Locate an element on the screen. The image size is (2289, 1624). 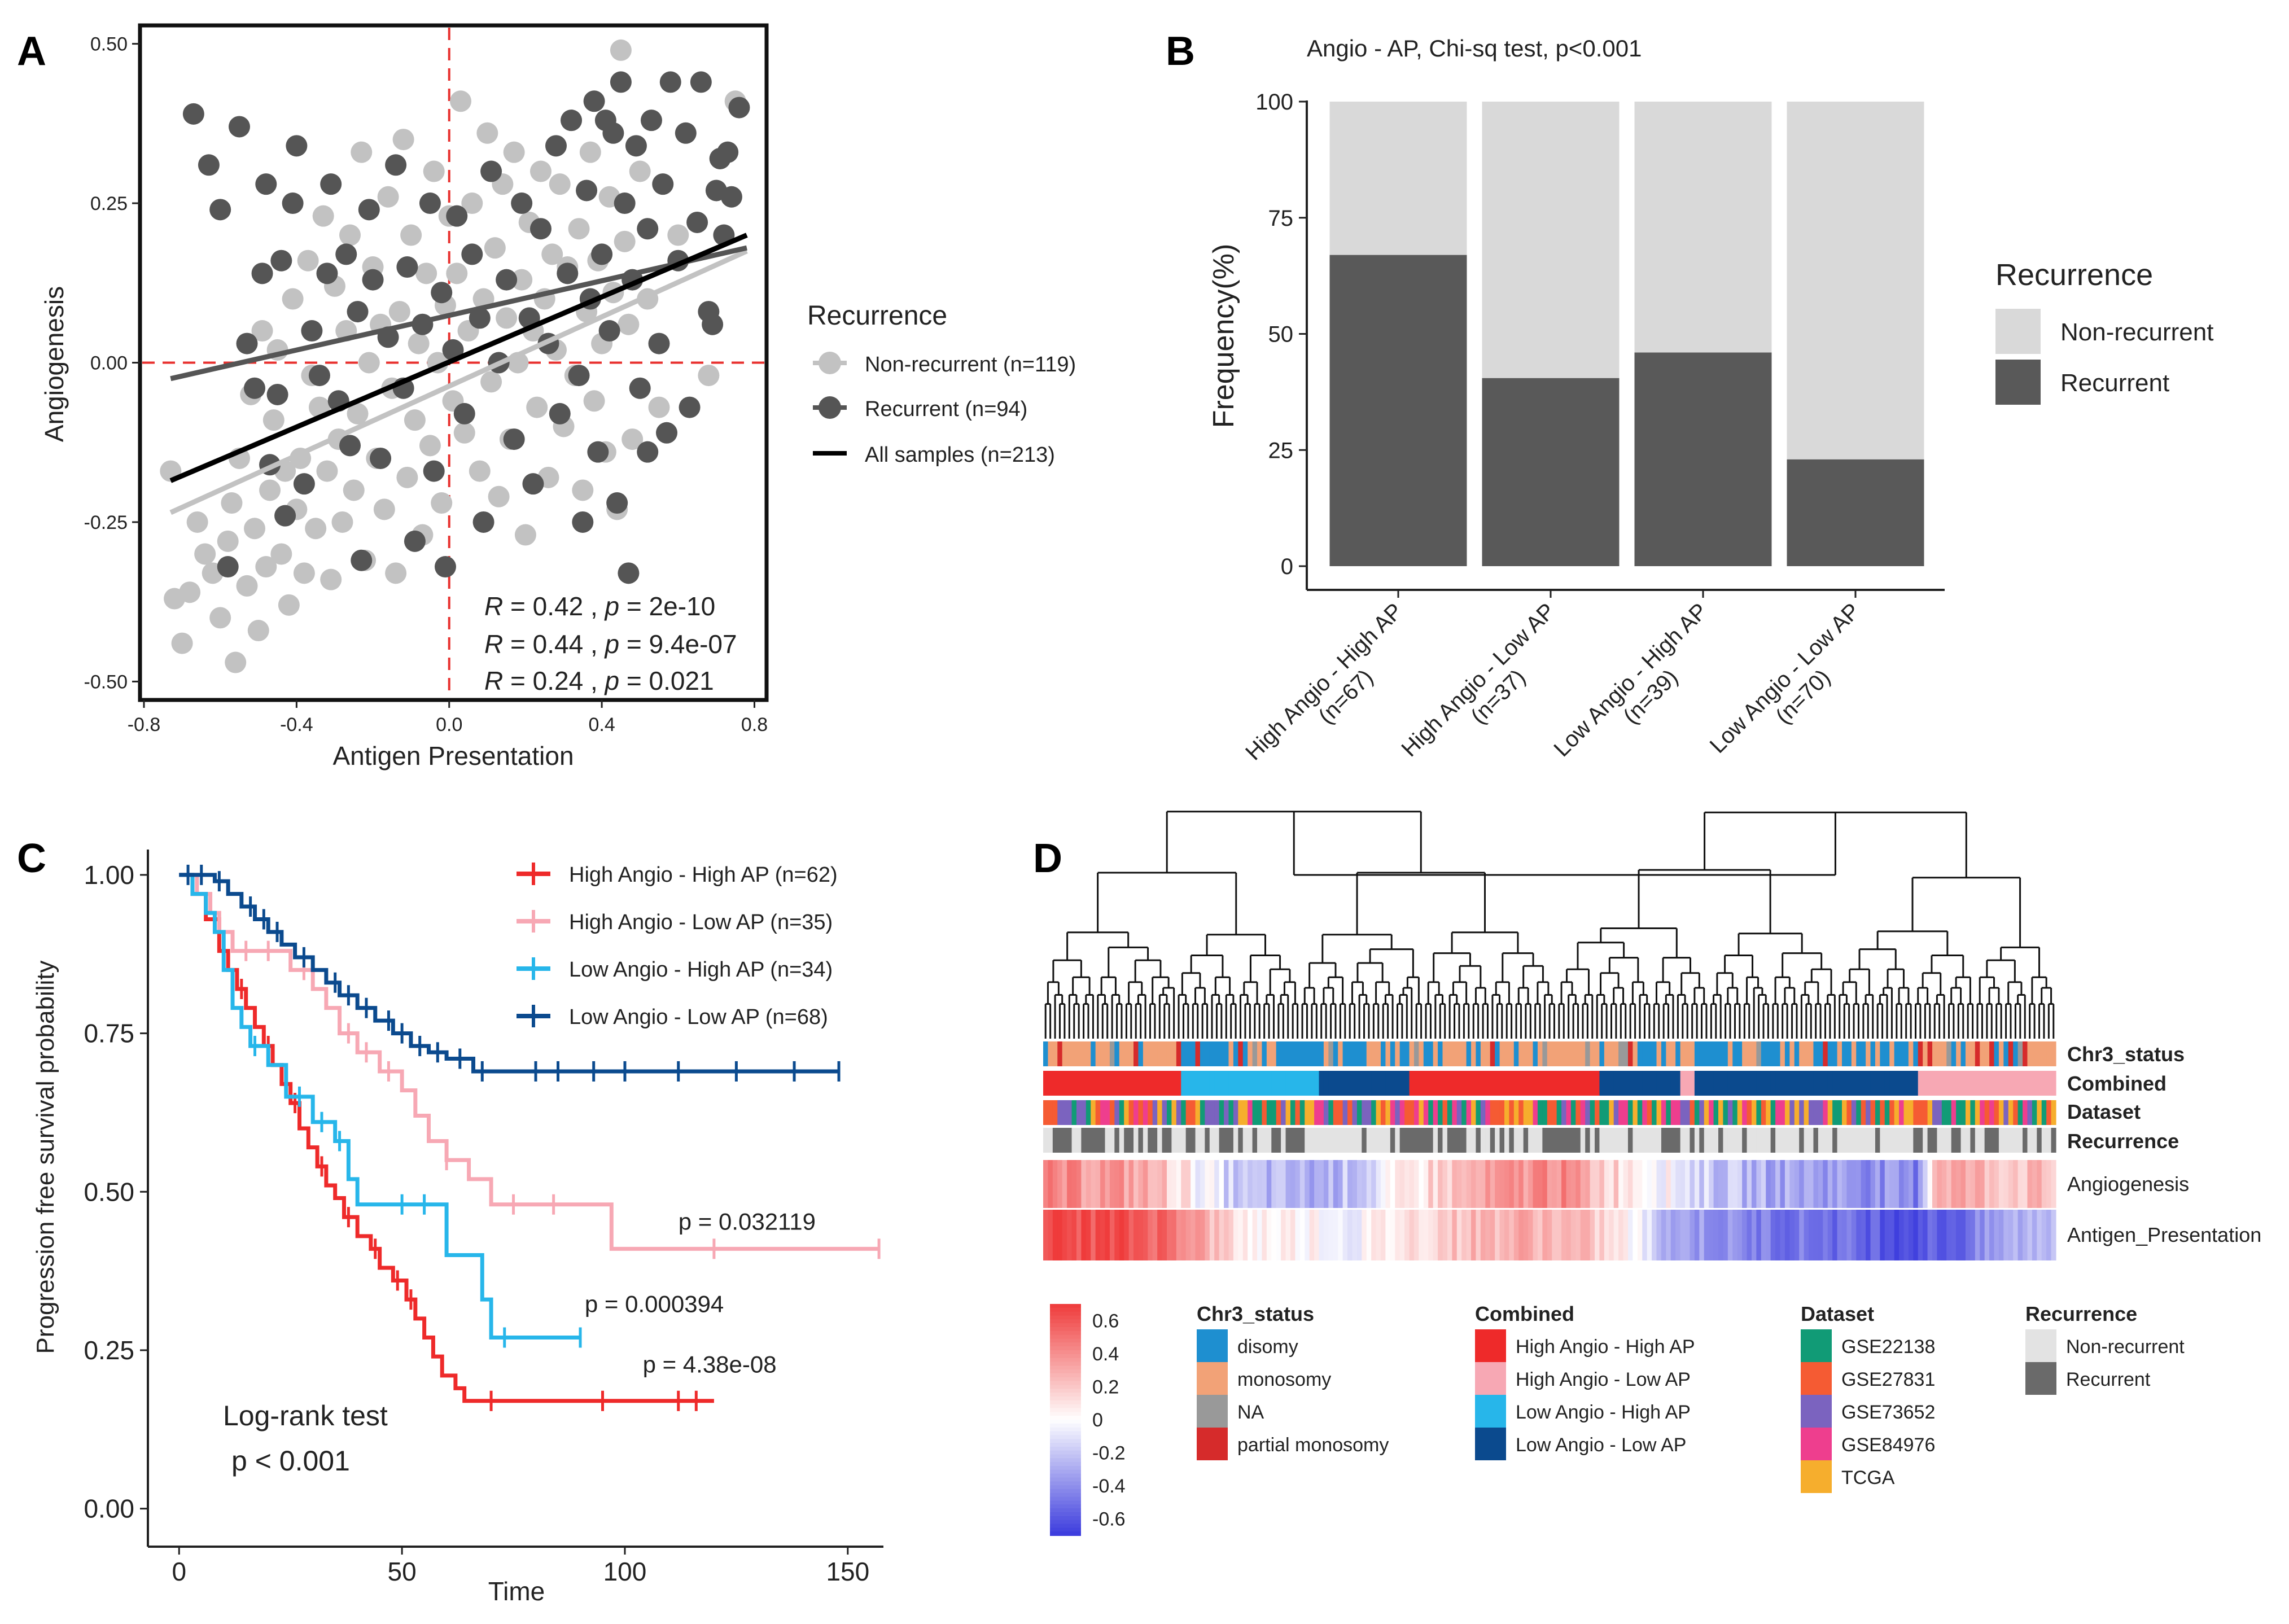
panel-b-category-name: High Angio - Low AP is located at coordinates (1478, 679).